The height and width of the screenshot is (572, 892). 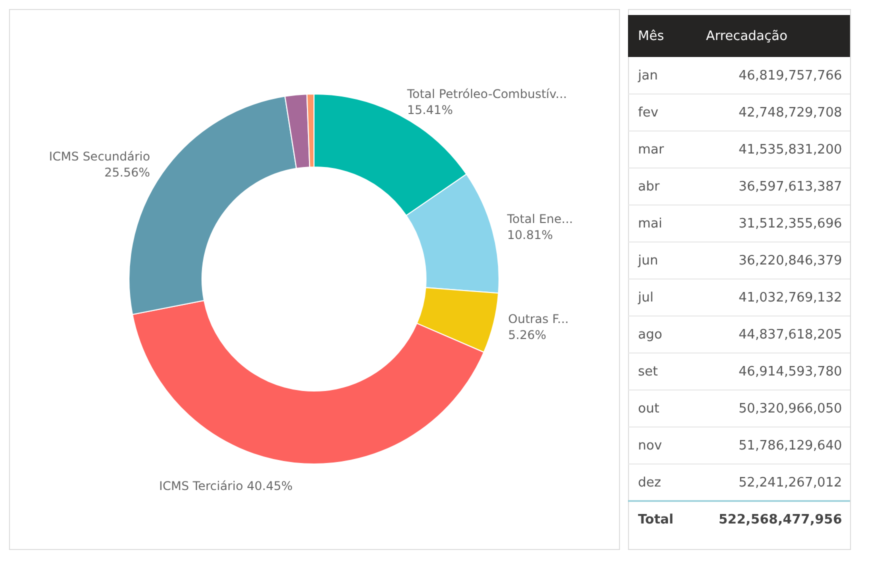 What do you see at coordinates (226, 485) in the screenshot?
I see `slice-label: ICMS Terciário 40.45%` at bounding box center [226, 485].